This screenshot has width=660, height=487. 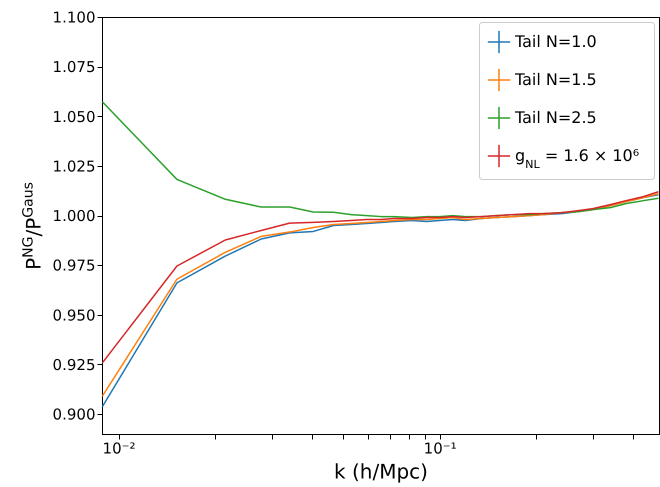 I want to click on y-tick-label: 0.975, so click(x=74, y=265).